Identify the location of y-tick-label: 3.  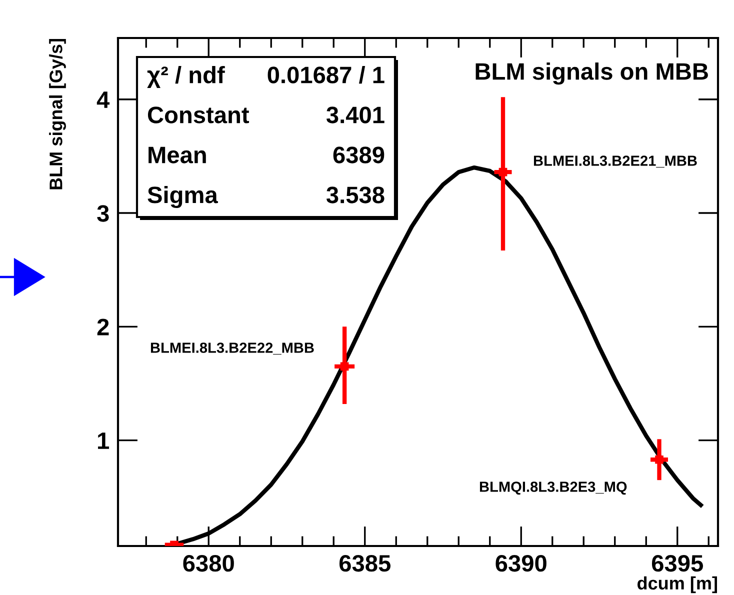
(103, 213).